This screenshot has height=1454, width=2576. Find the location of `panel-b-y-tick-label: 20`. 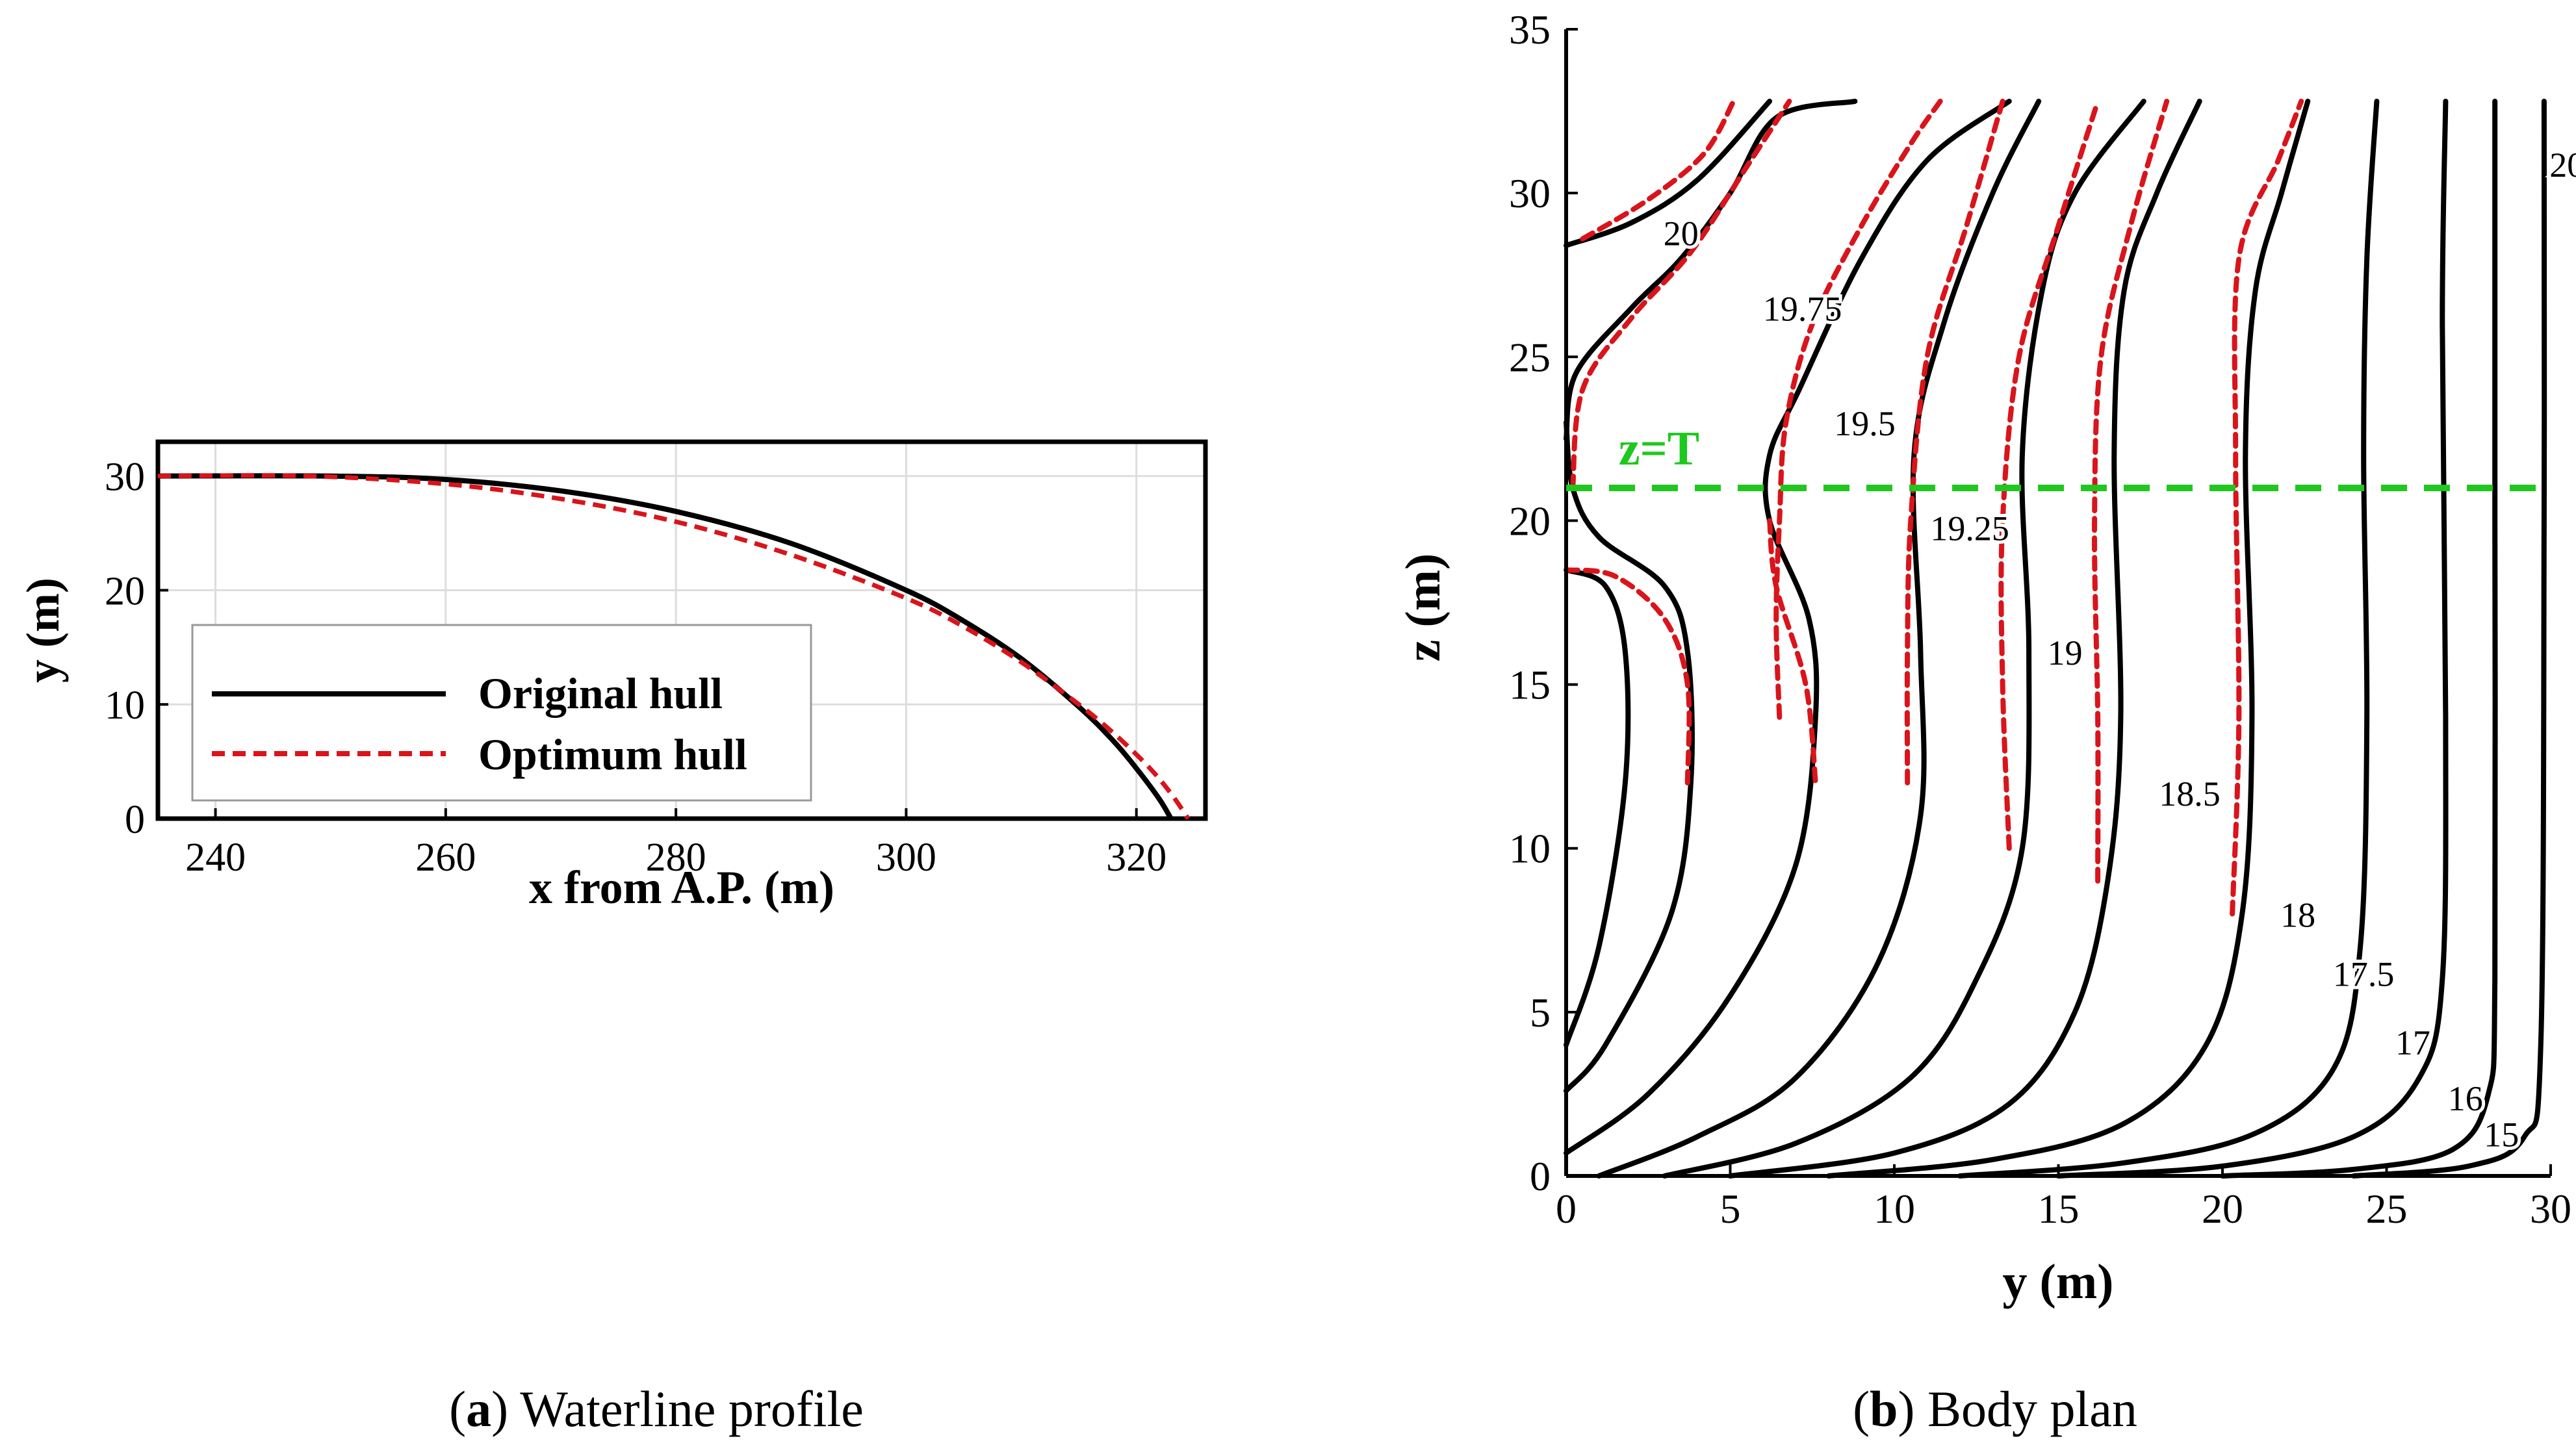

panel-b-y-tick-label: 20 is located at coordinates (1530, 521).